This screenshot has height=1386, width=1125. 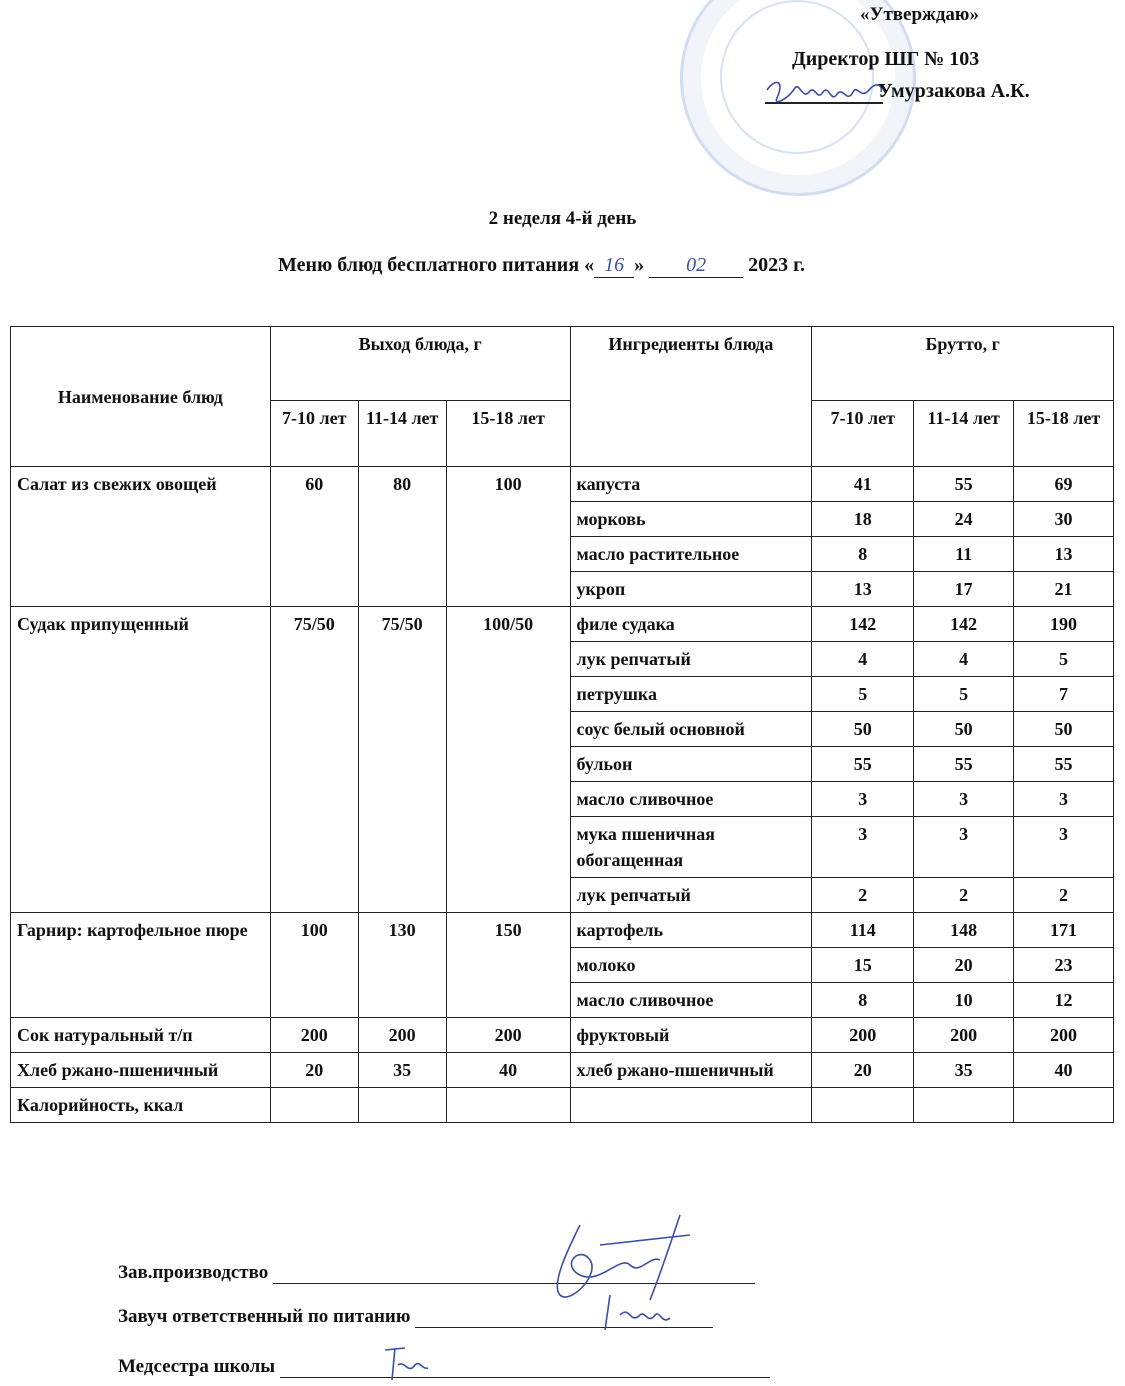 What do you see at coordinates (1063, 589) in the screenshot?
I see `ingredient-gross: 21` at bounding box center [1063, 589].